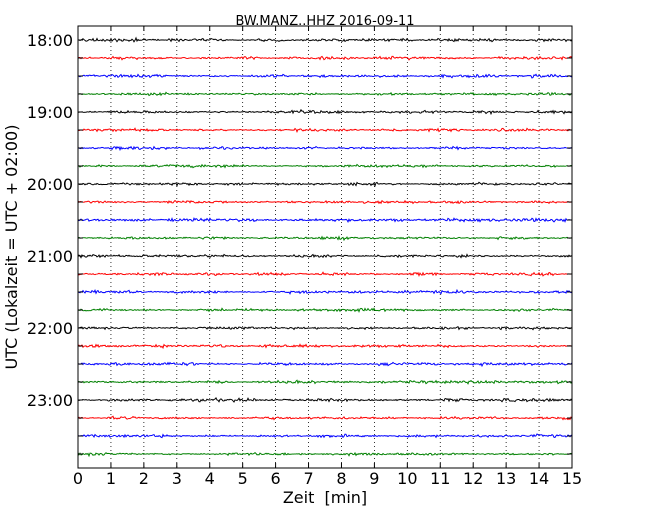  I want to click on y-tick-label: 19:00, so click(50, 112).